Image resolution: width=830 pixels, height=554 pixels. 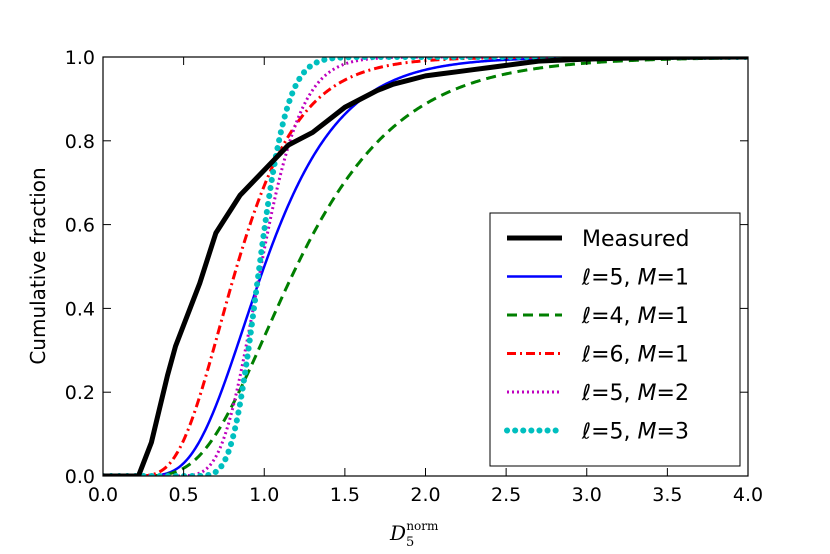 What do you see at coordinates (80, 477) in the screenshot?
I see `y-tick-label: 0.0` at bounding box center [80, 477].